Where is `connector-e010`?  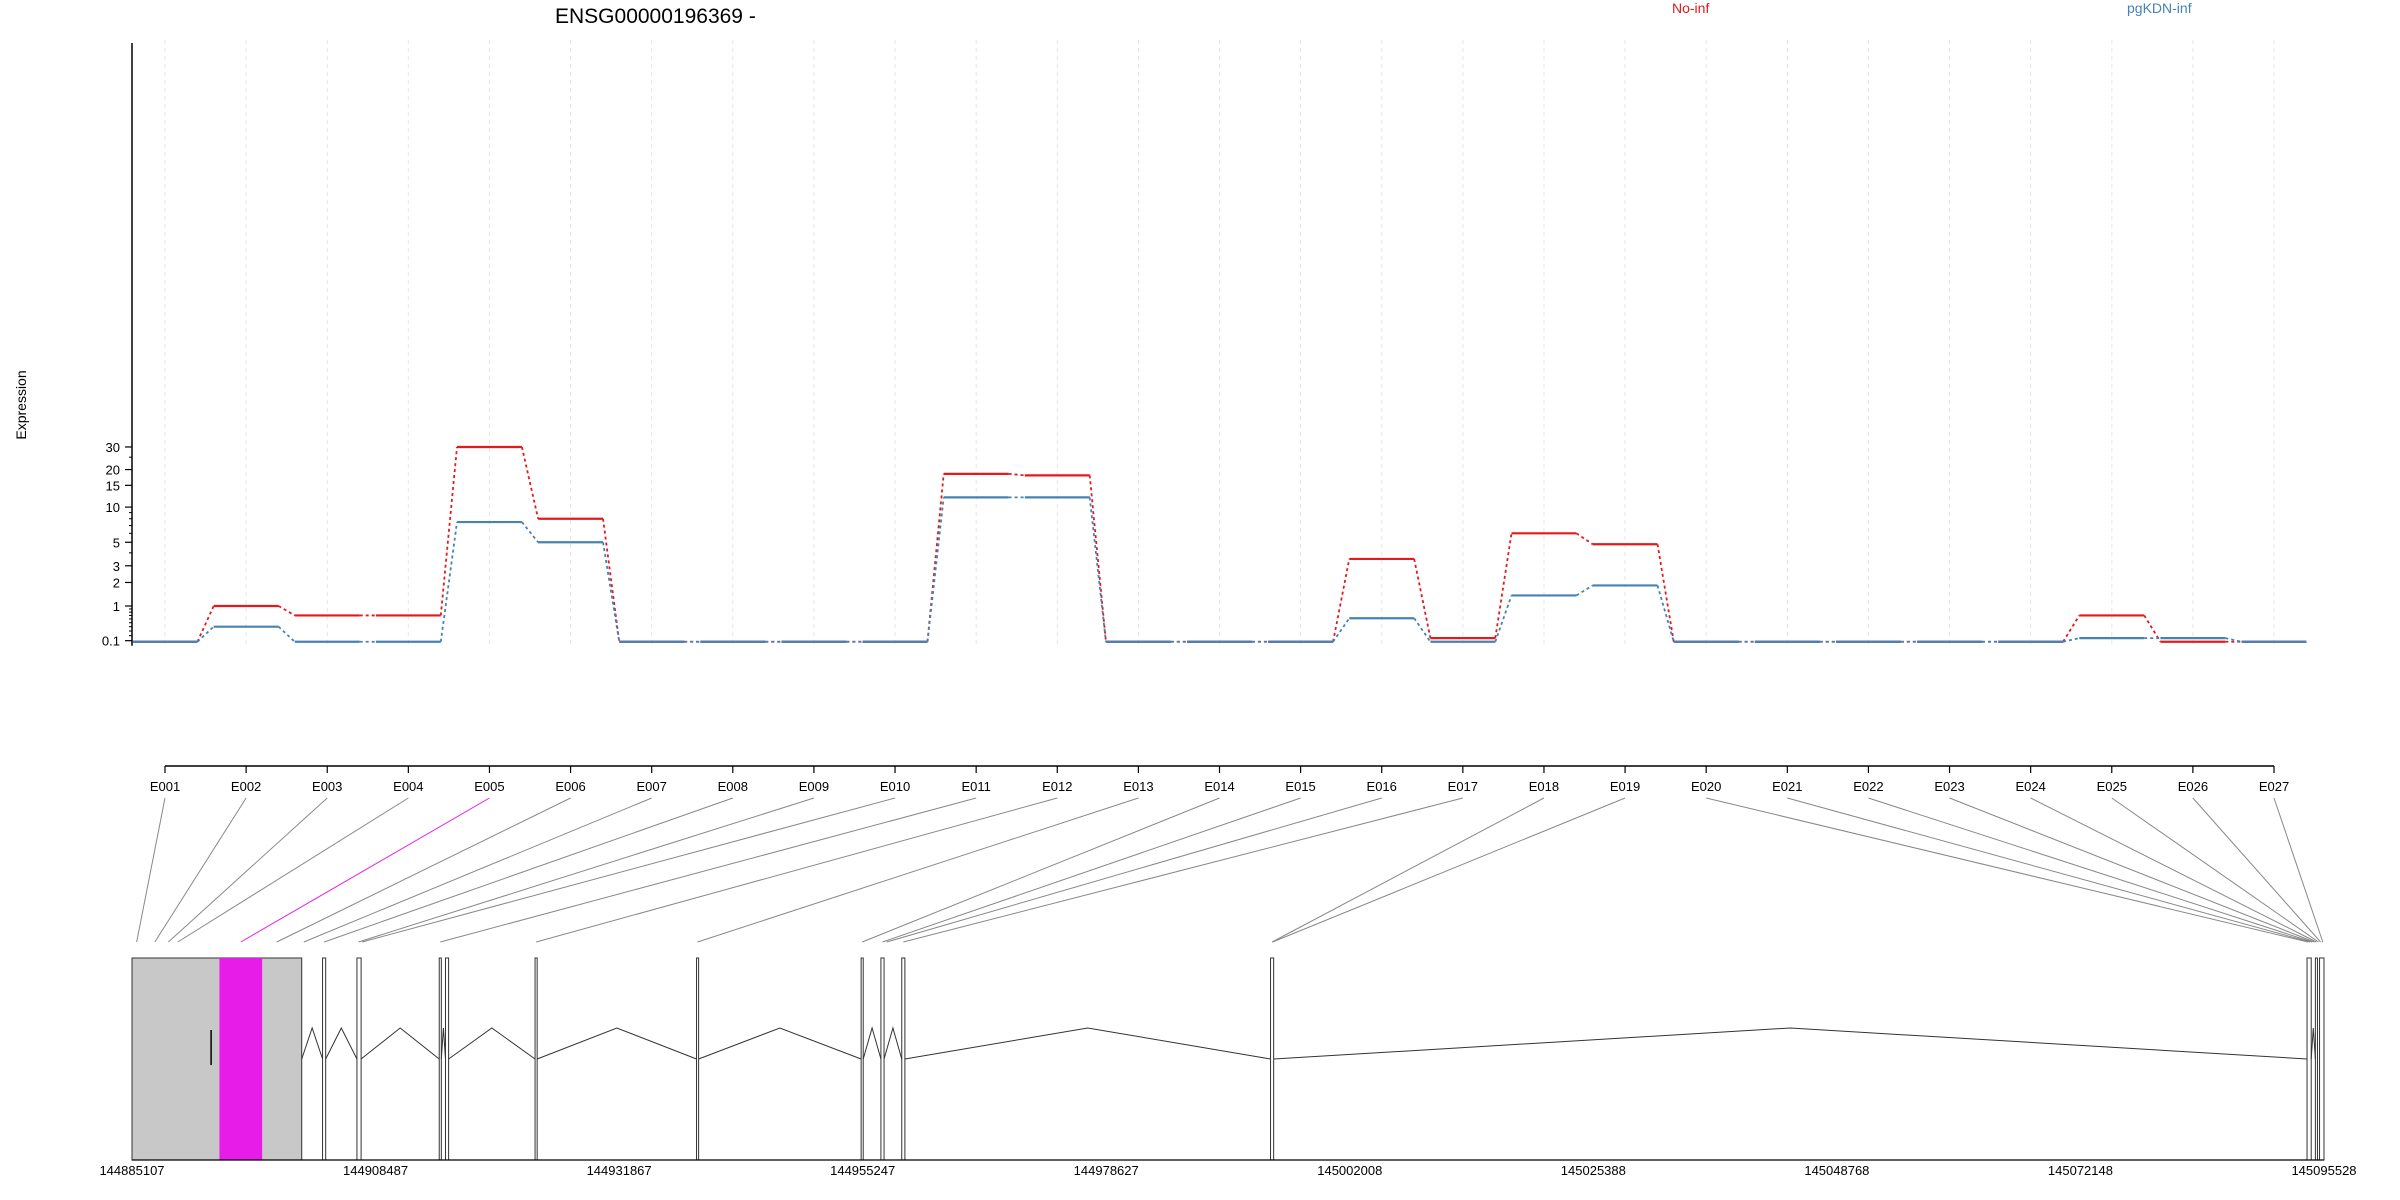 connector-e010 is located at coordinates (629, 870).